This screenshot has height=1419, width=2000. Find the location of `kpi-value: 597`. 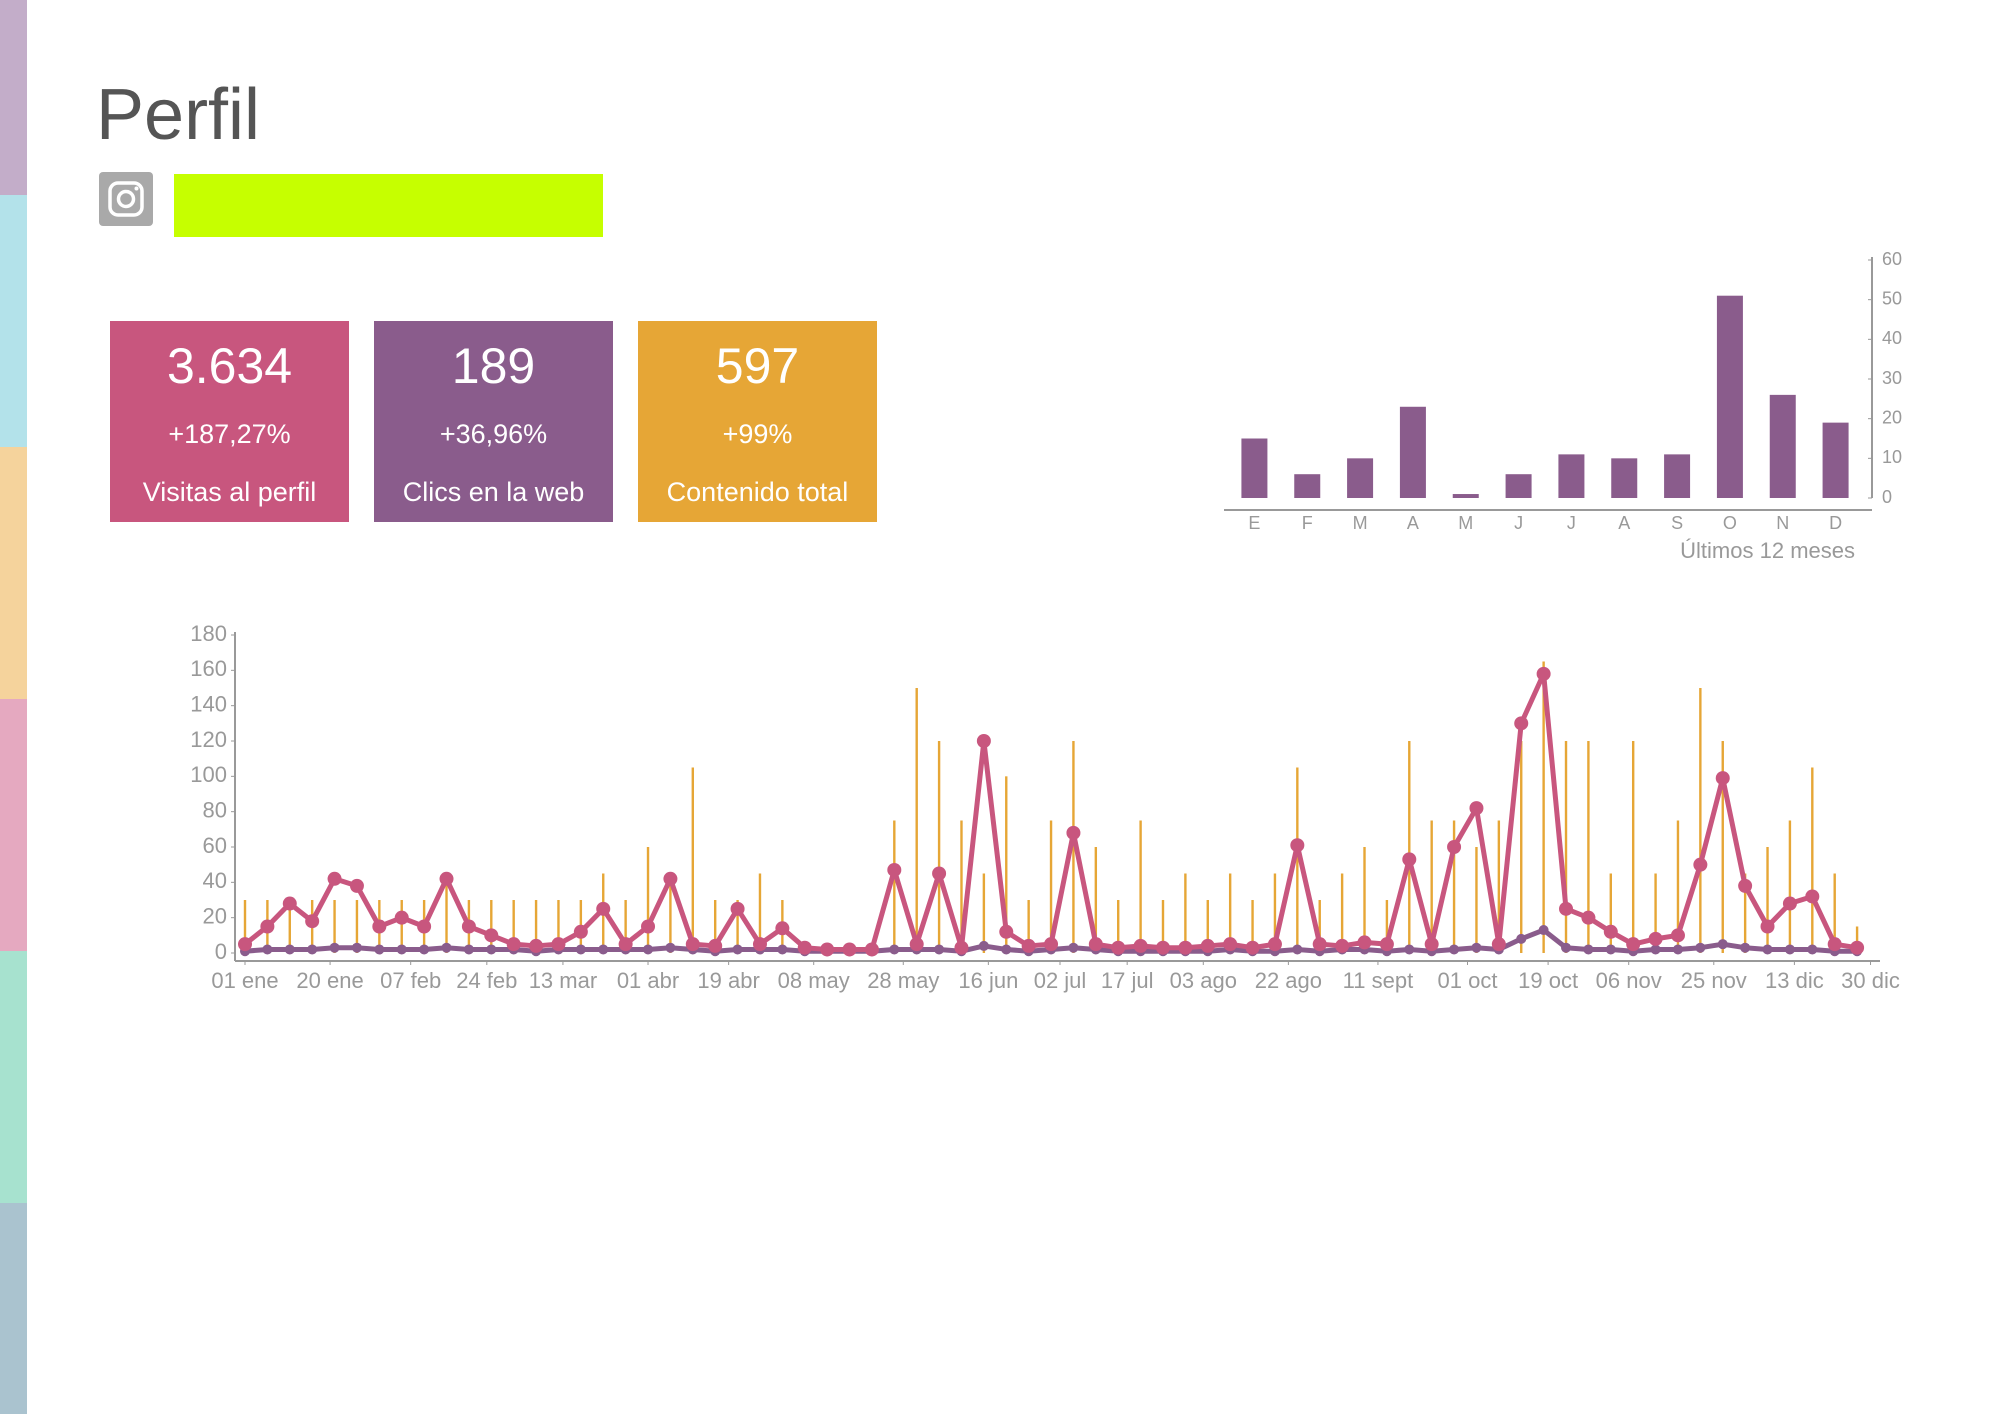

kpi-value: 597 is located at coordinates (757, 366).